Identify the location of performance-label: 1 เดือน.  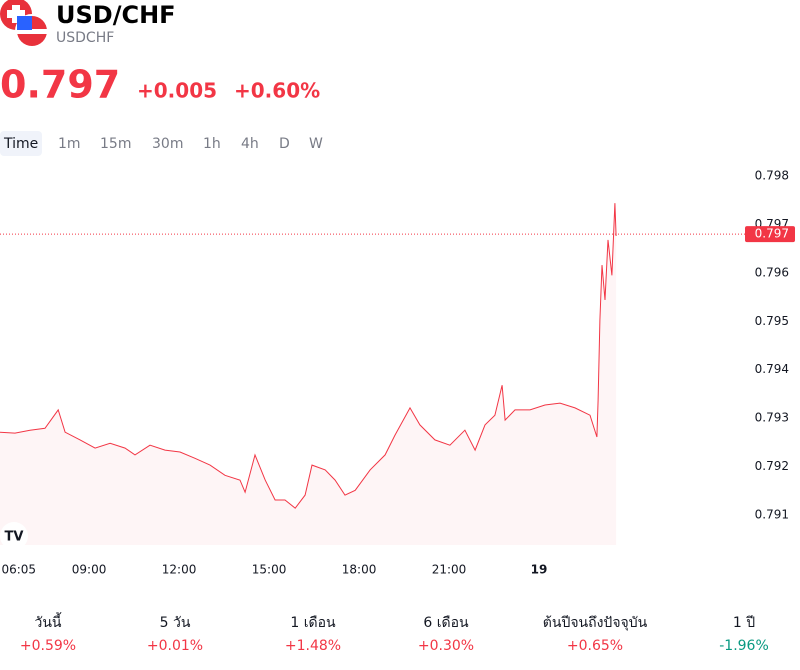
(313, 623).